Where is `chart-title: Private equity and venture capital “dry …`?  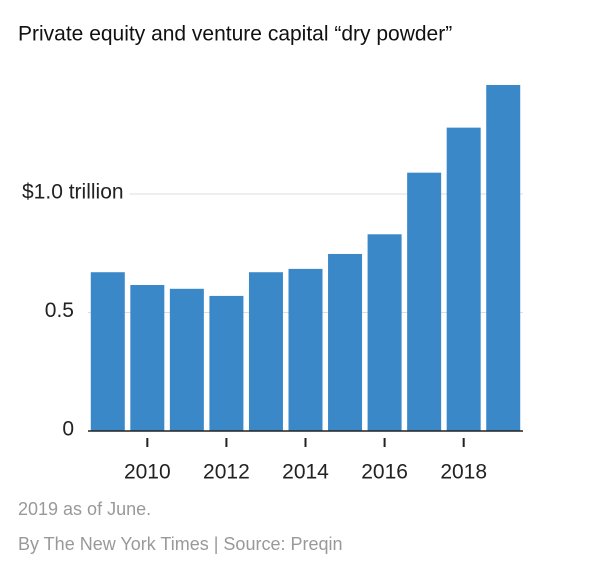 chart-title: Private equity and venture capital “dry … is located at coordinates (235, 34).